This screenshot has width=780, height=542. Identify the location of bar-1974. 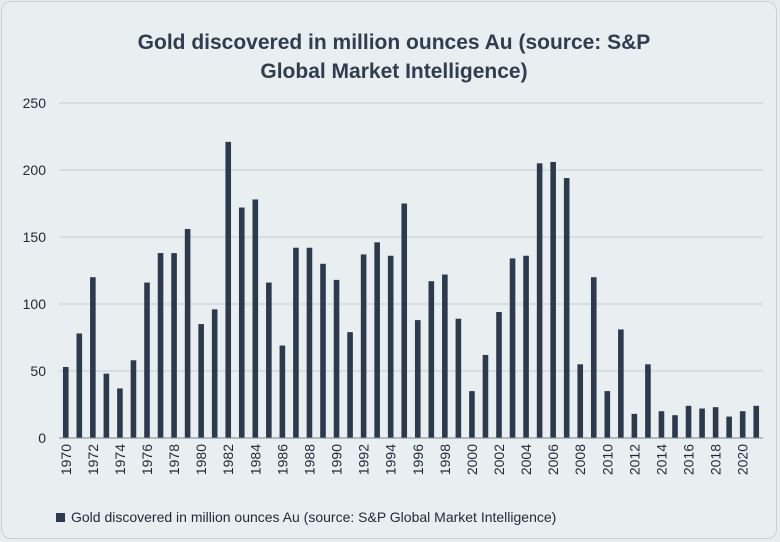
(120, 413).